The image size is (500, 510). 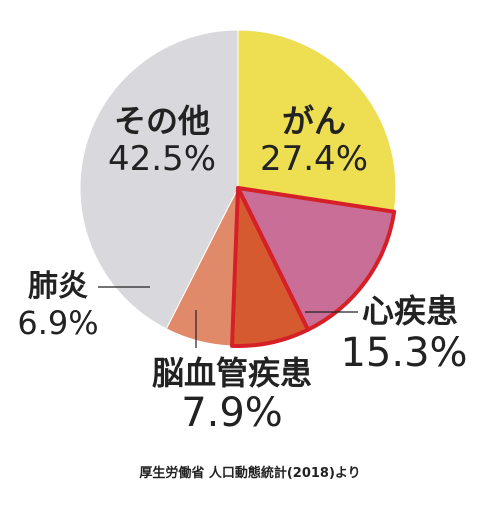 What do you see at coordinates (232, 373) in the screenshot?
I see `slice-label-noukekkan: 脳血管疾患` at bounding box center [232, 373].